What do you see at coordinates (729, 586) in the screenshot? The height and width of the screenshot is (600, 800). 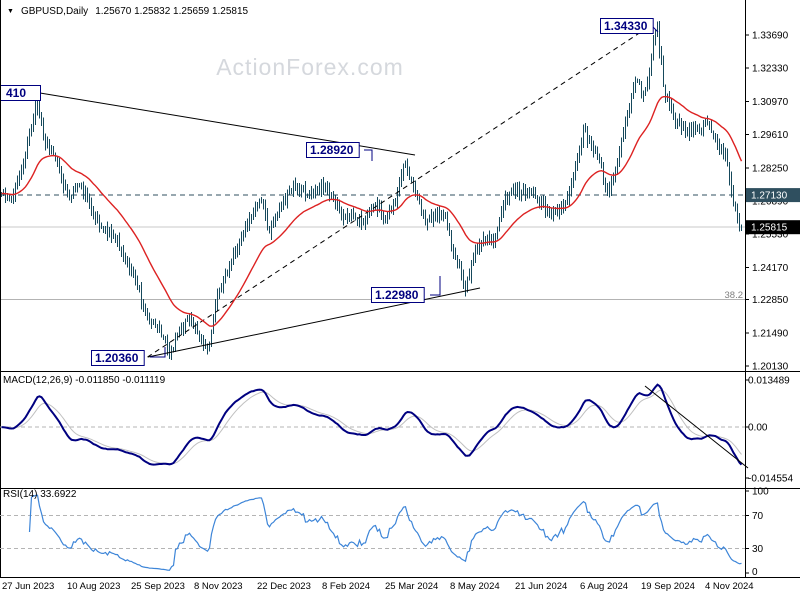 I see `x-axis-label: 4 Nov 2024` at bounding box center [729, 586].